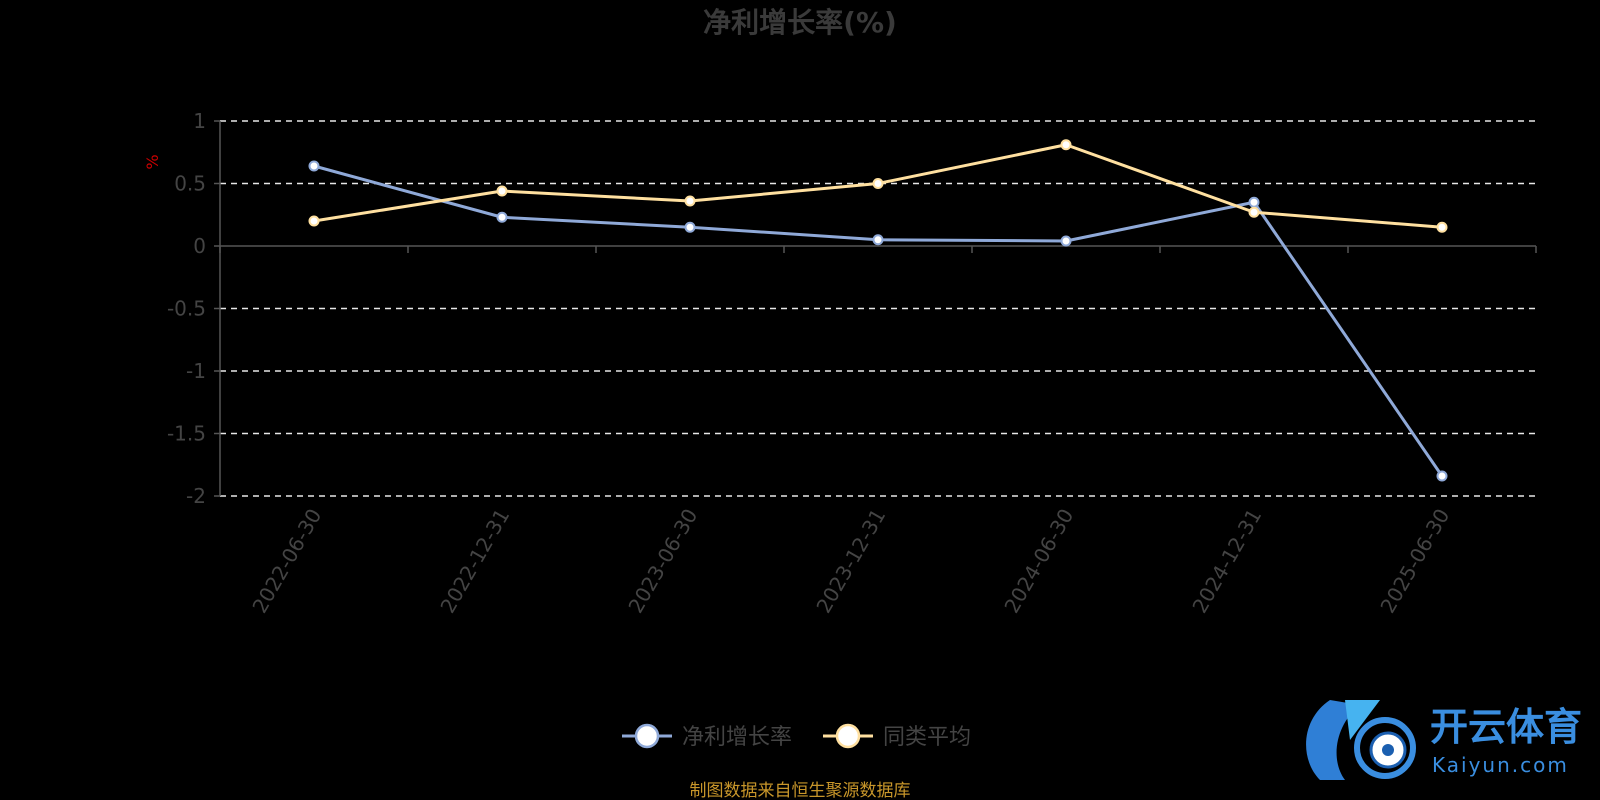 This screenshot has width=1600, height=800. What do you see at coordinates (800, 790) in the screenshot?
I see `source-note: 制图数据来自恒生聚源数据库` at bounding box center [800, 790].